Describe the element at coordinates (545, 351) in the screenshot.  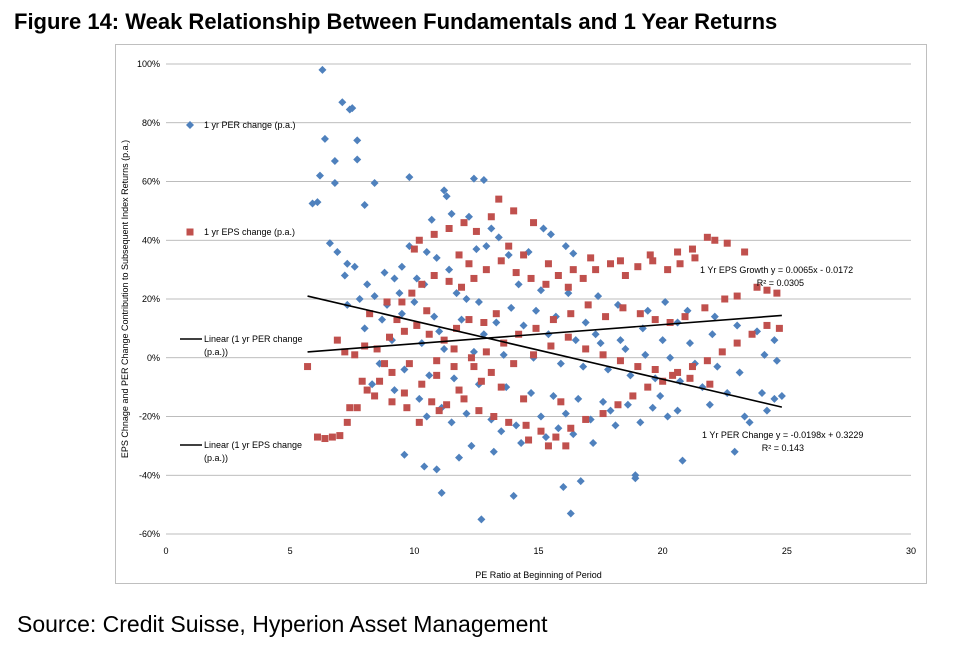
I see `trendlines` at that location.